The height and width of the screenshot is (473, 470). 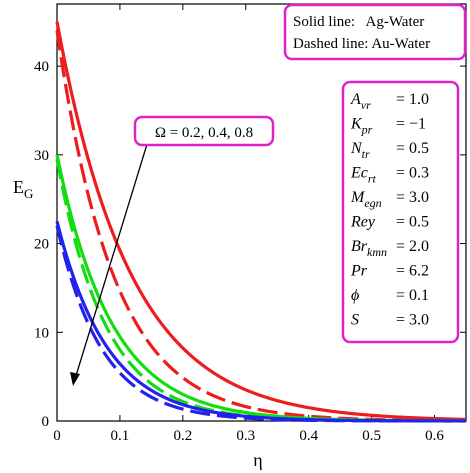 What do you see at coordinates (245, 436) in the screenshot?
I see `x-tick-label: 0.3` at bounding box center [245, 436].